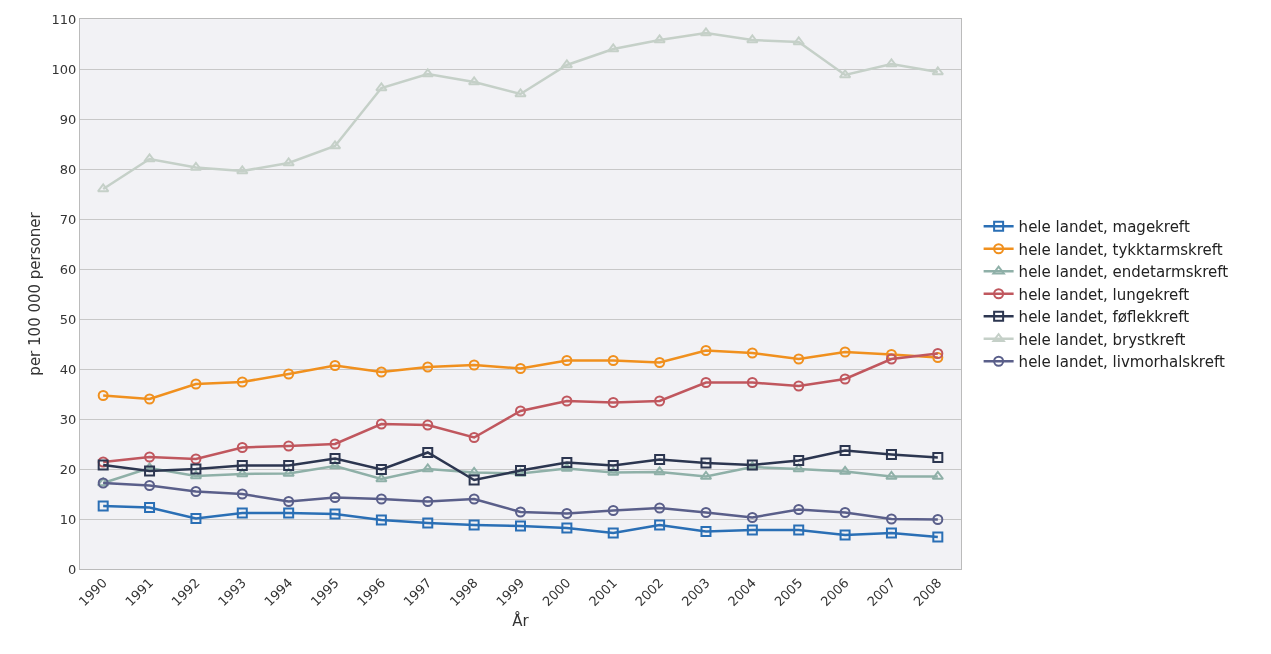 Image resolution: width=1271 pixels, height=654 pixels. What do you see at coordinates (68, 369) in the screenshot?
I see `y-tick-label: 40` at bounding box center [68, 369].